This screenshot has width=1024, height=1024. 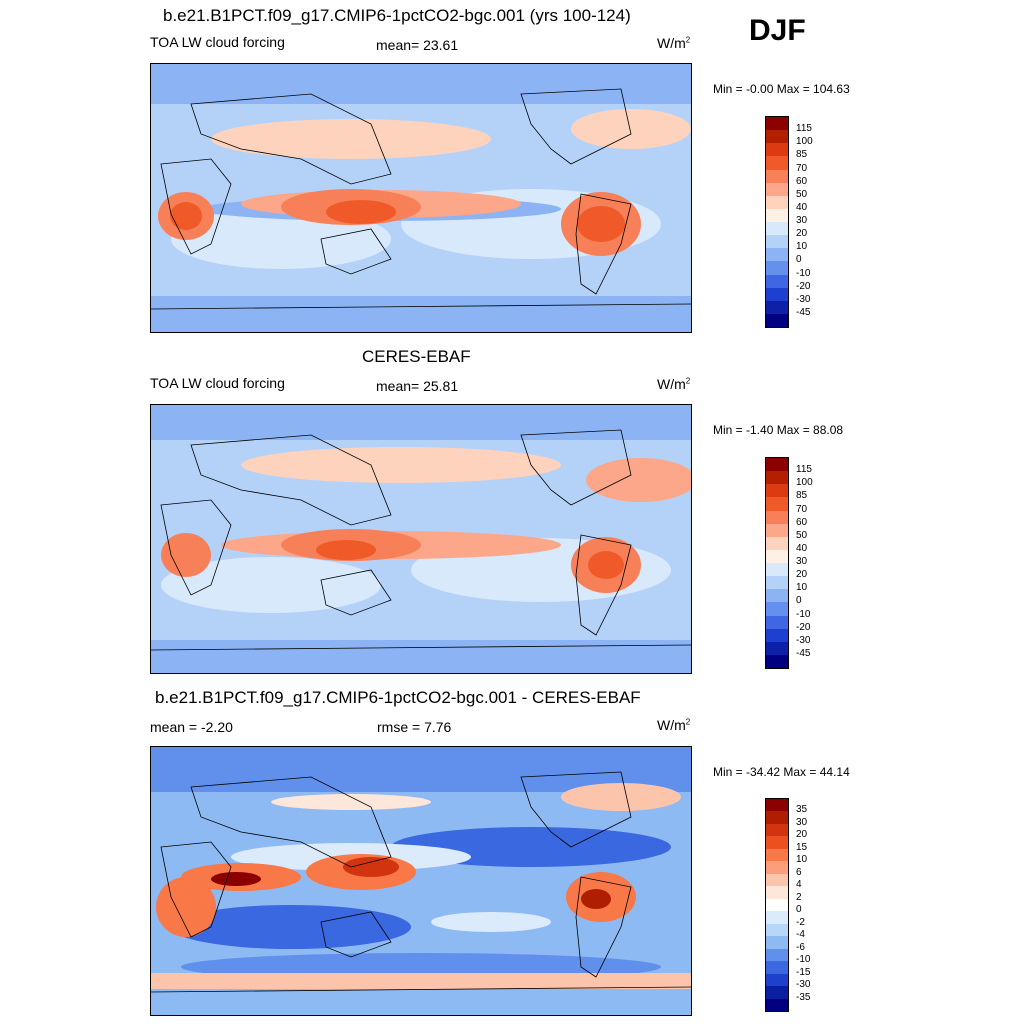 I want to click on season-label: DJF, so click(x=777, y=30).